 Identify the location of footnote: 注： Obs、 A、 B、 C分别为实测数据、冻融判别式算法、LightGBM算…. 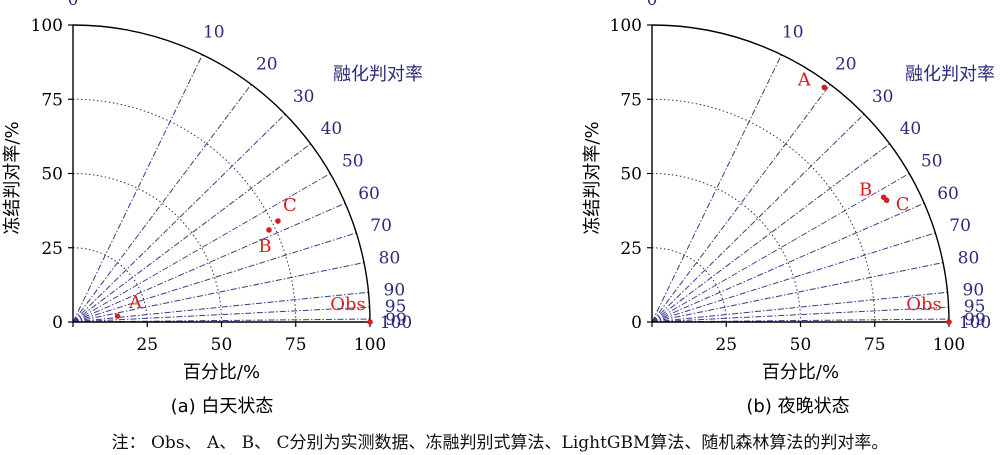
(500, 443).